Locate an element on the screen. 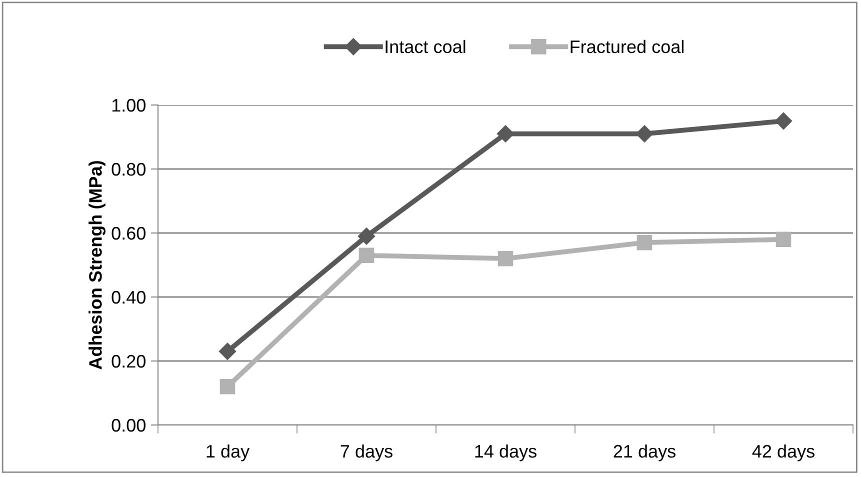  x-tick-label: 42 days is located at coordinates (783, 453).